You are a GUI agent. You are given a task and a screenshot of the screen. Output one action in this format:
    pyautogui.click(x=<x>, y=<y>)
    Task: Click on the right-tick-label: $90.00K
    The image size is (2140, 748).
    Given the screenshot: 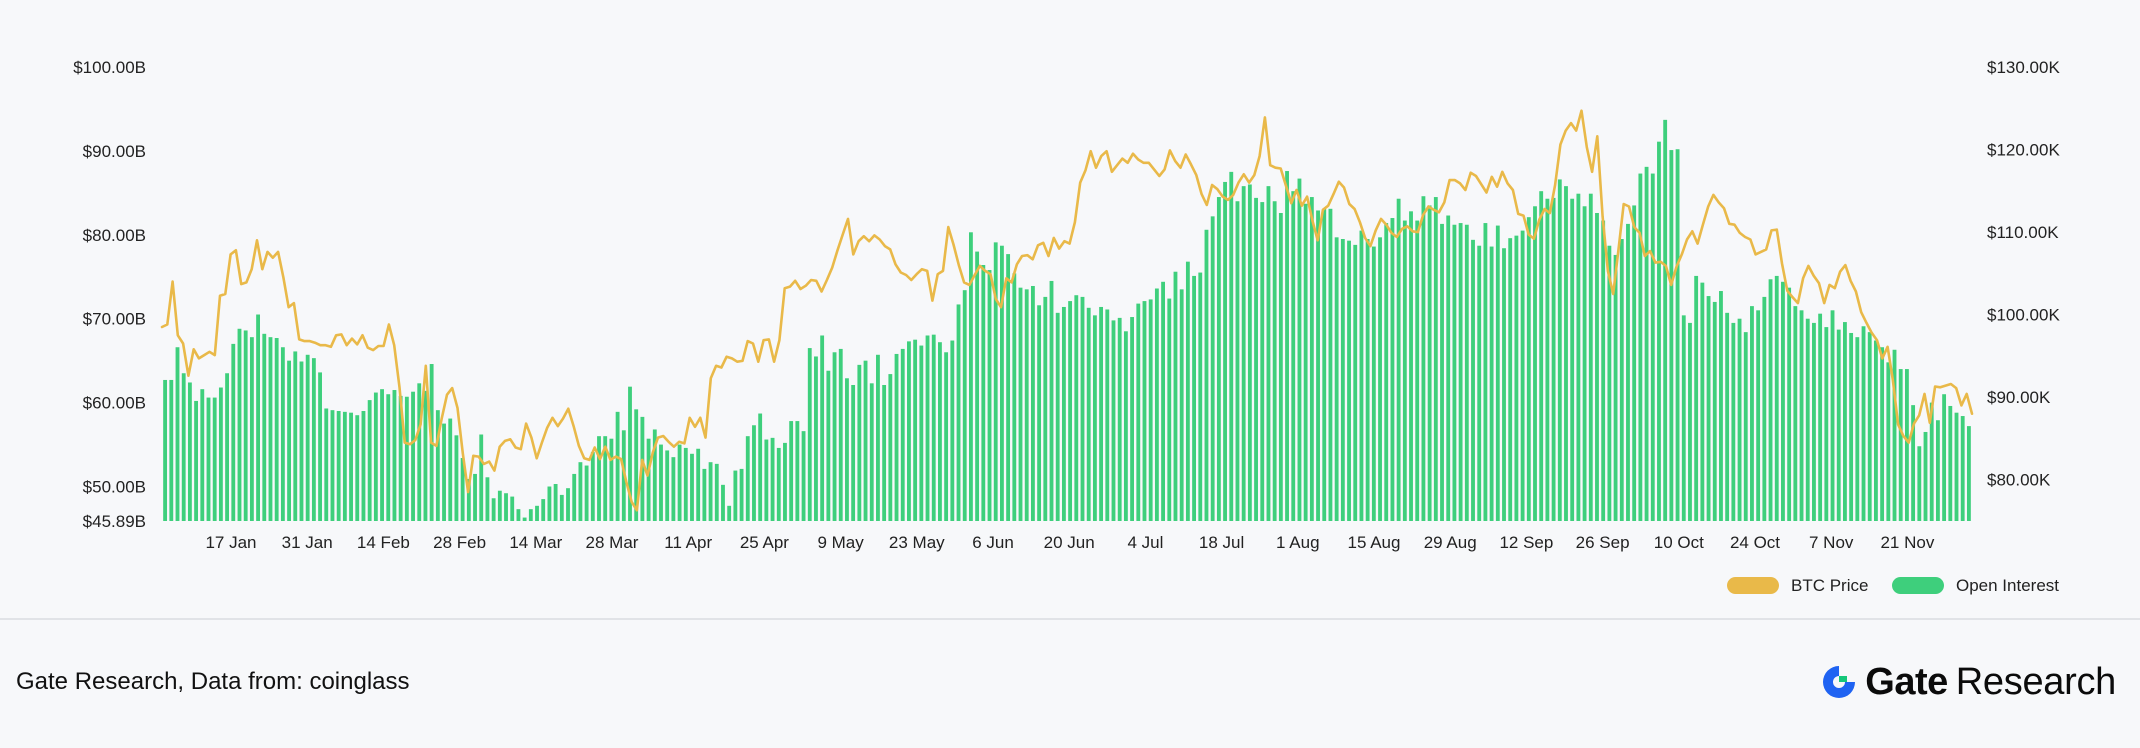 What is the action you would take?
    pyautogui.click(x=2019, y=397)
    